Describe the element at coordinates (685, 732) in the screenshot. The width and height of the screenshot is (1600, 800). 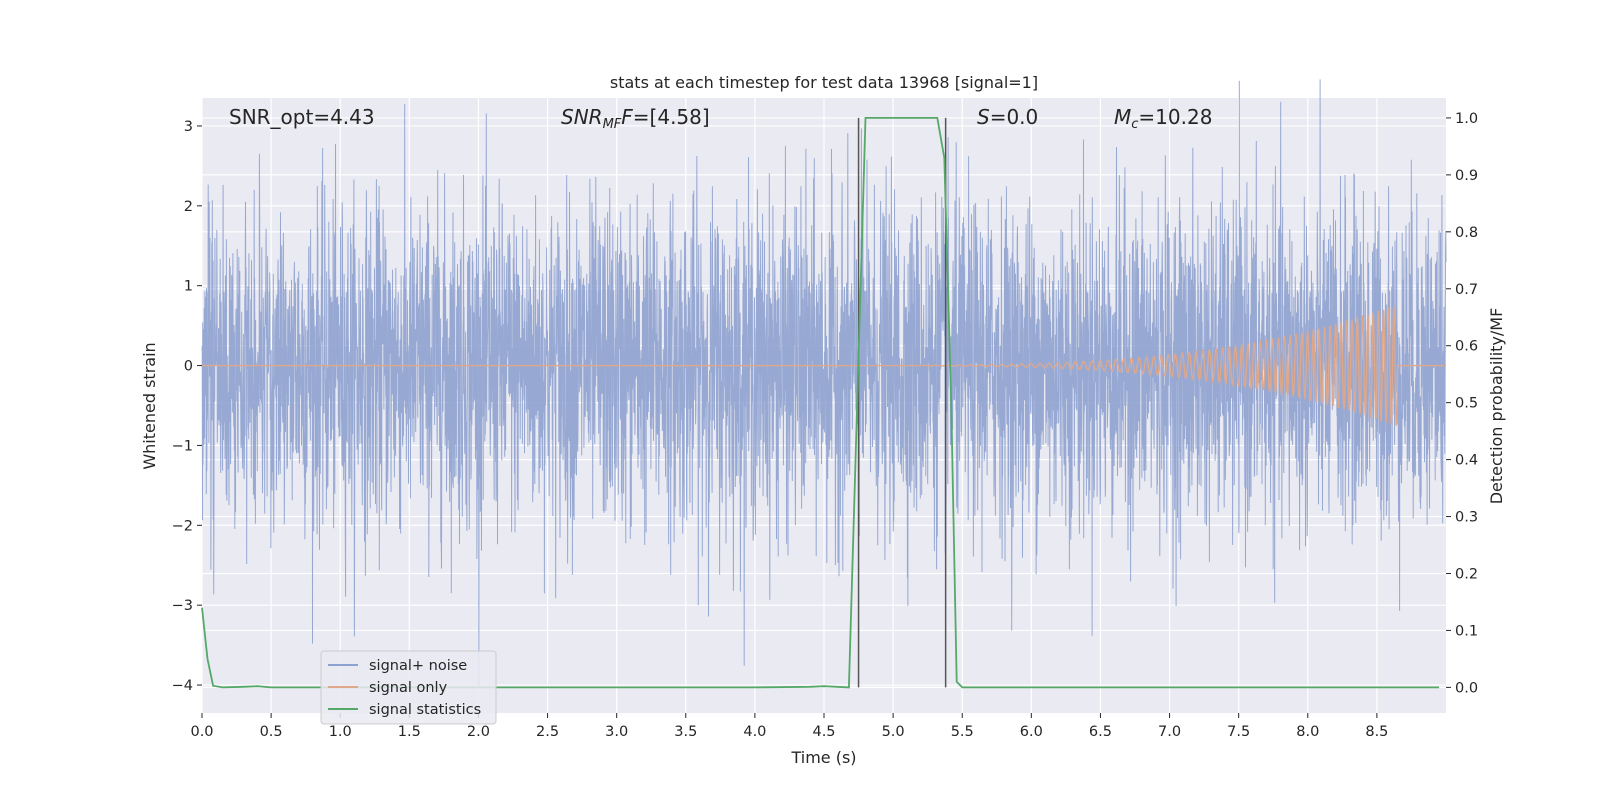
I see `x-tick-label: 3.5` at that location.